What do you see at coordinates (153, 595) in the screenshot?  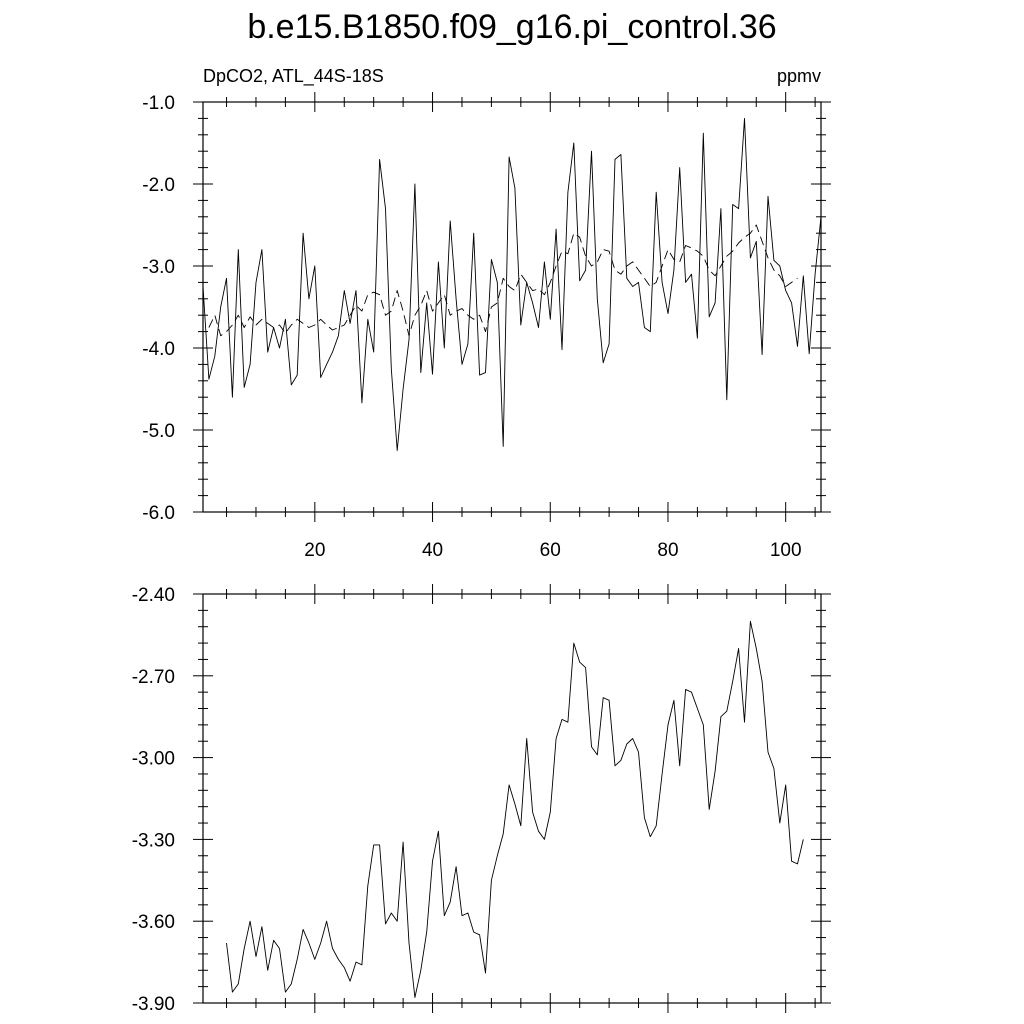 I see `y-tick-label: -2.40` at bounding box center [153, 595].